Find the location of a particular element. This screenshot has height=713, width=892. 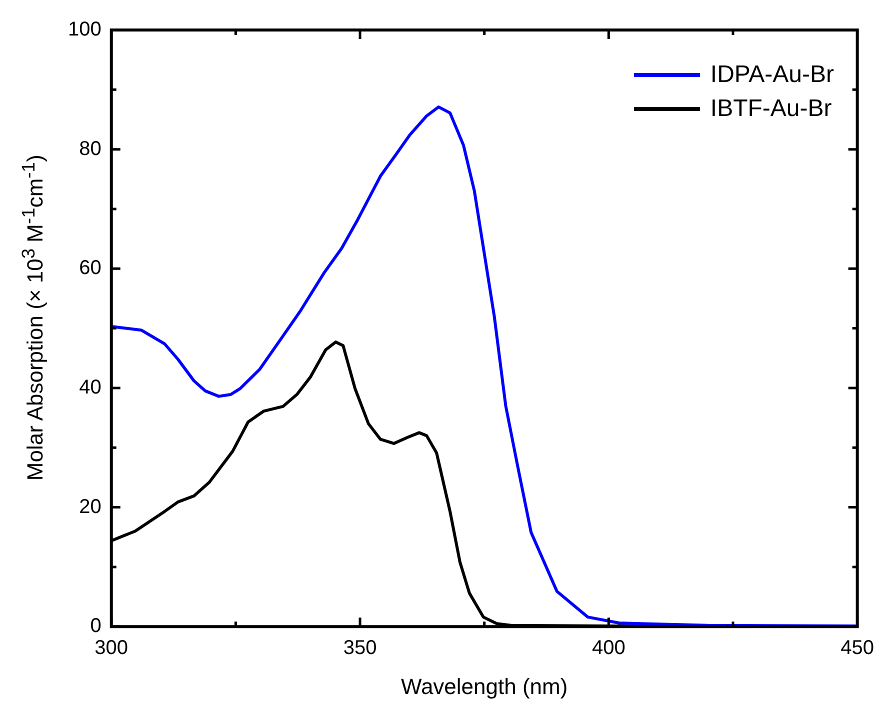

x-tick-label: 350 is located at coordinates (360, 648).